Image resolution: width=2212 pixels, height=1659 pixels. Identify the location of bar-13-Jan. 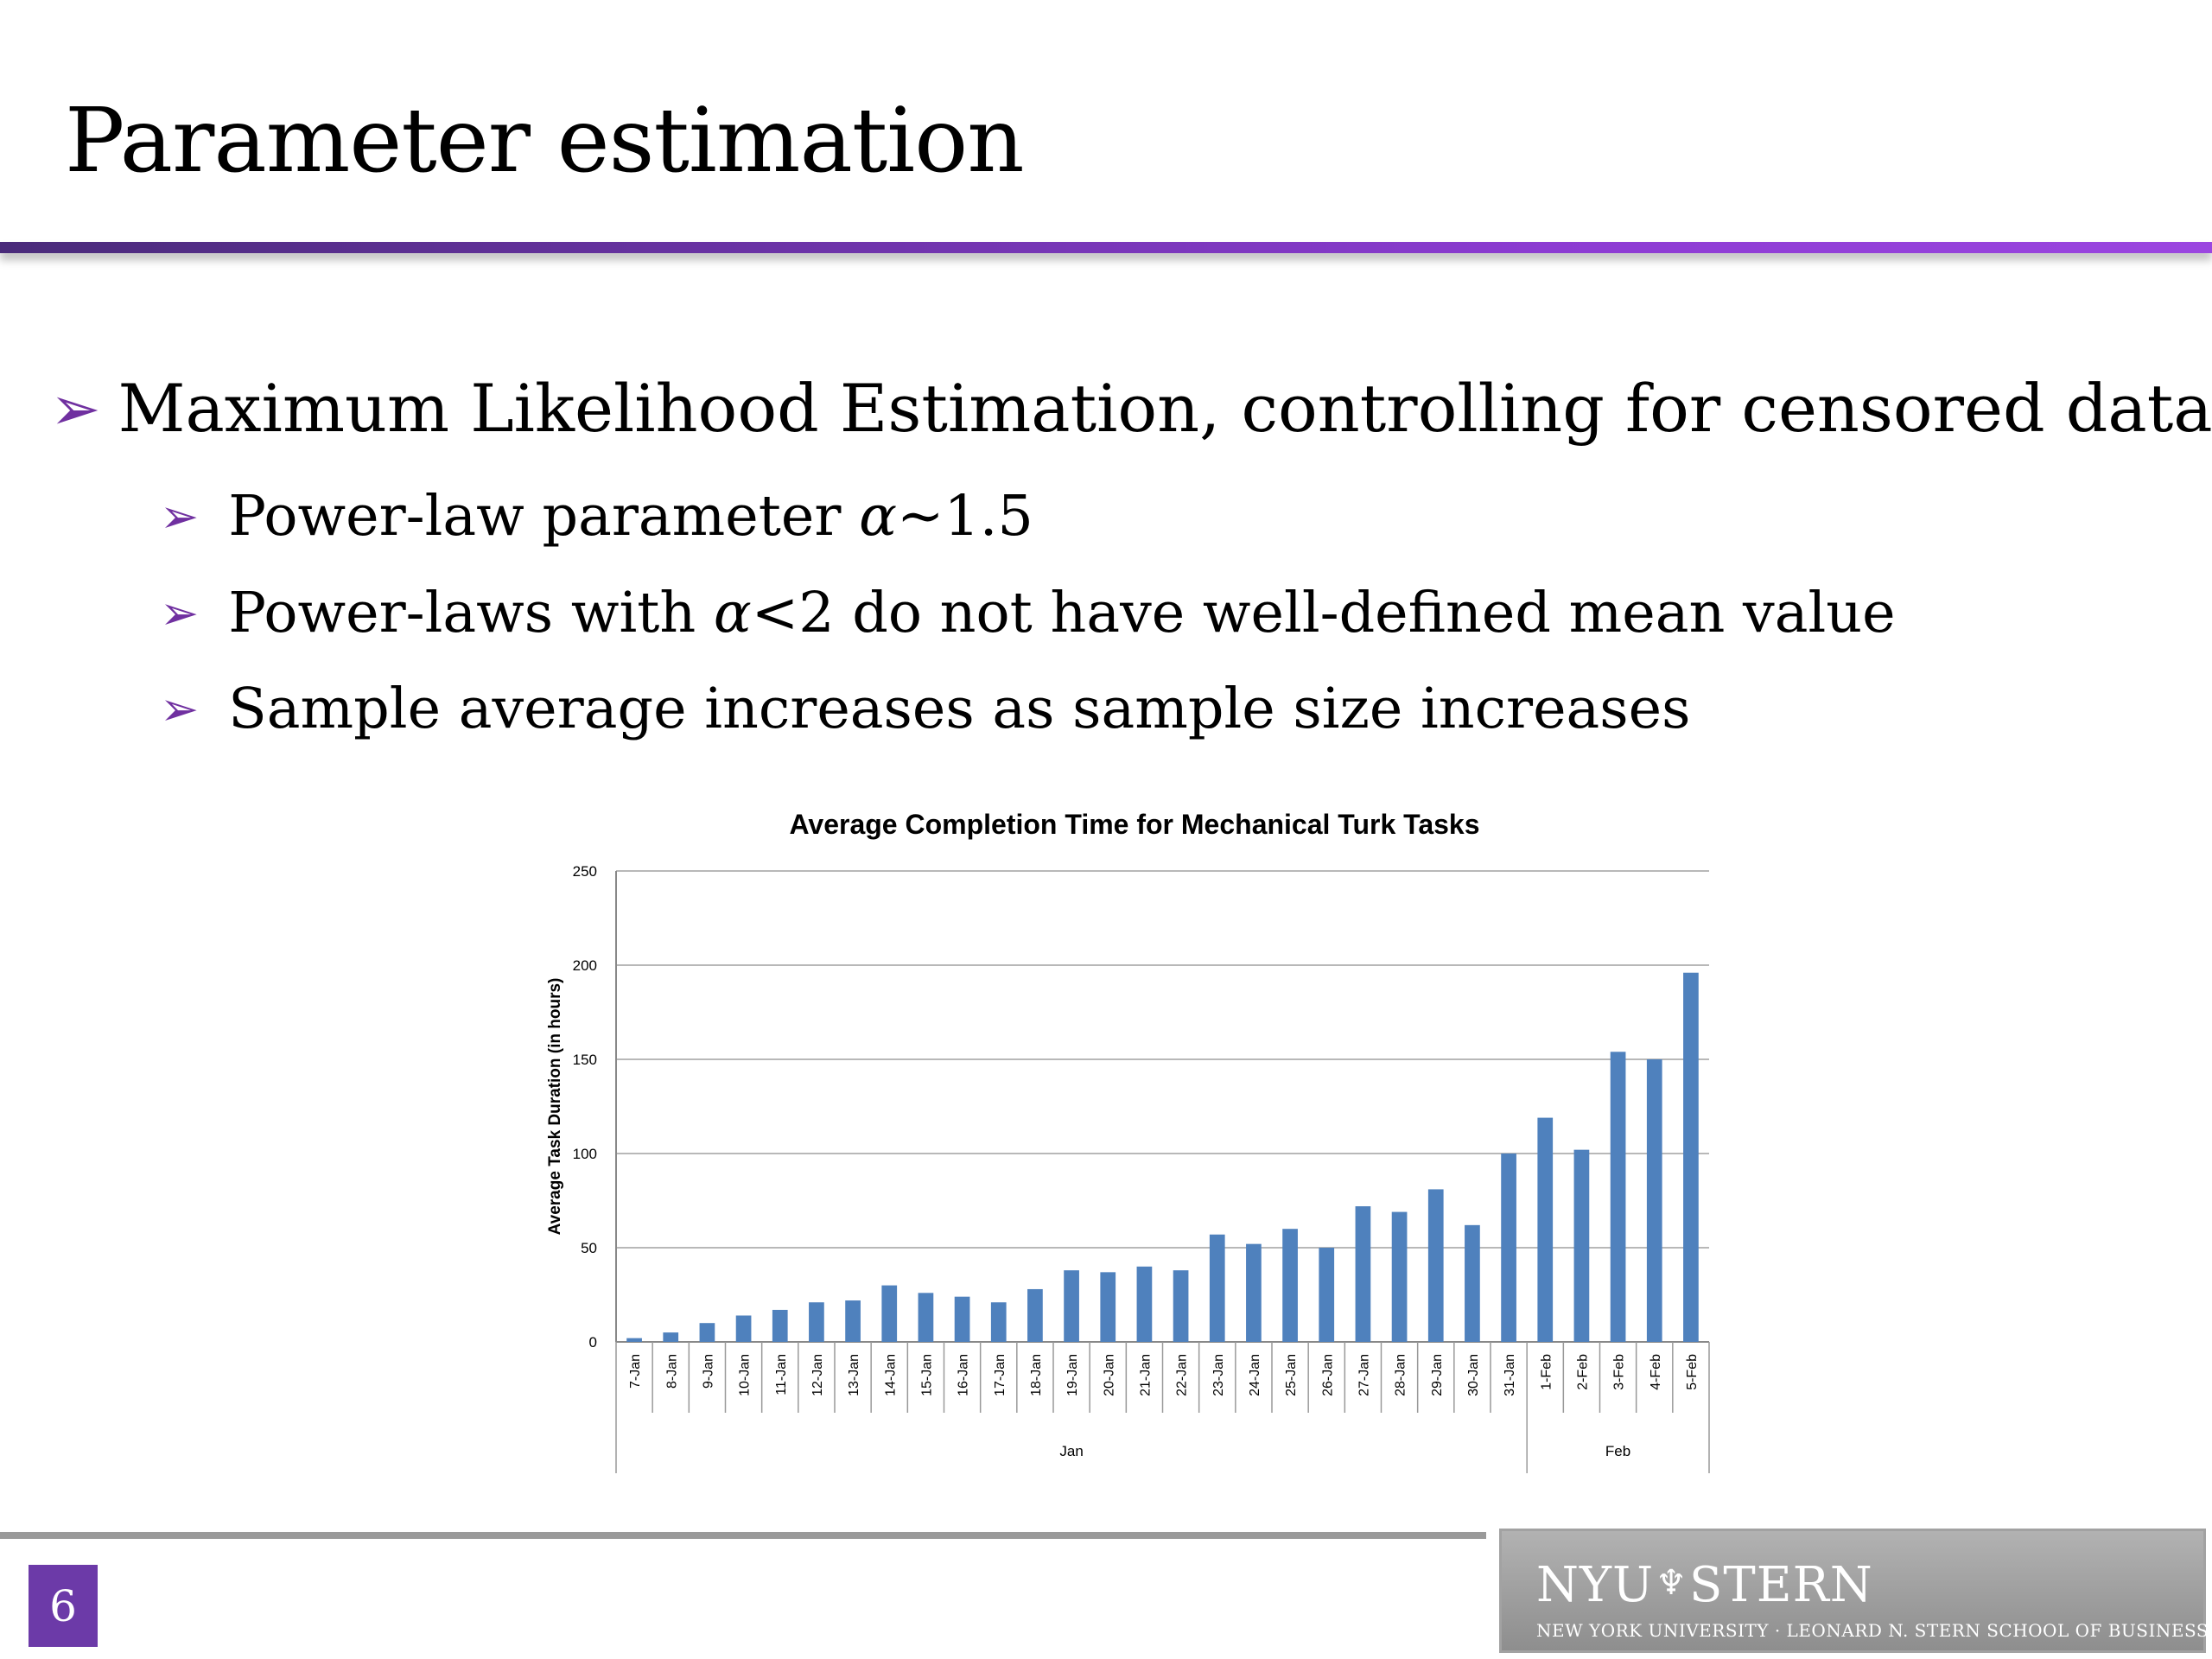
(853, 1321).